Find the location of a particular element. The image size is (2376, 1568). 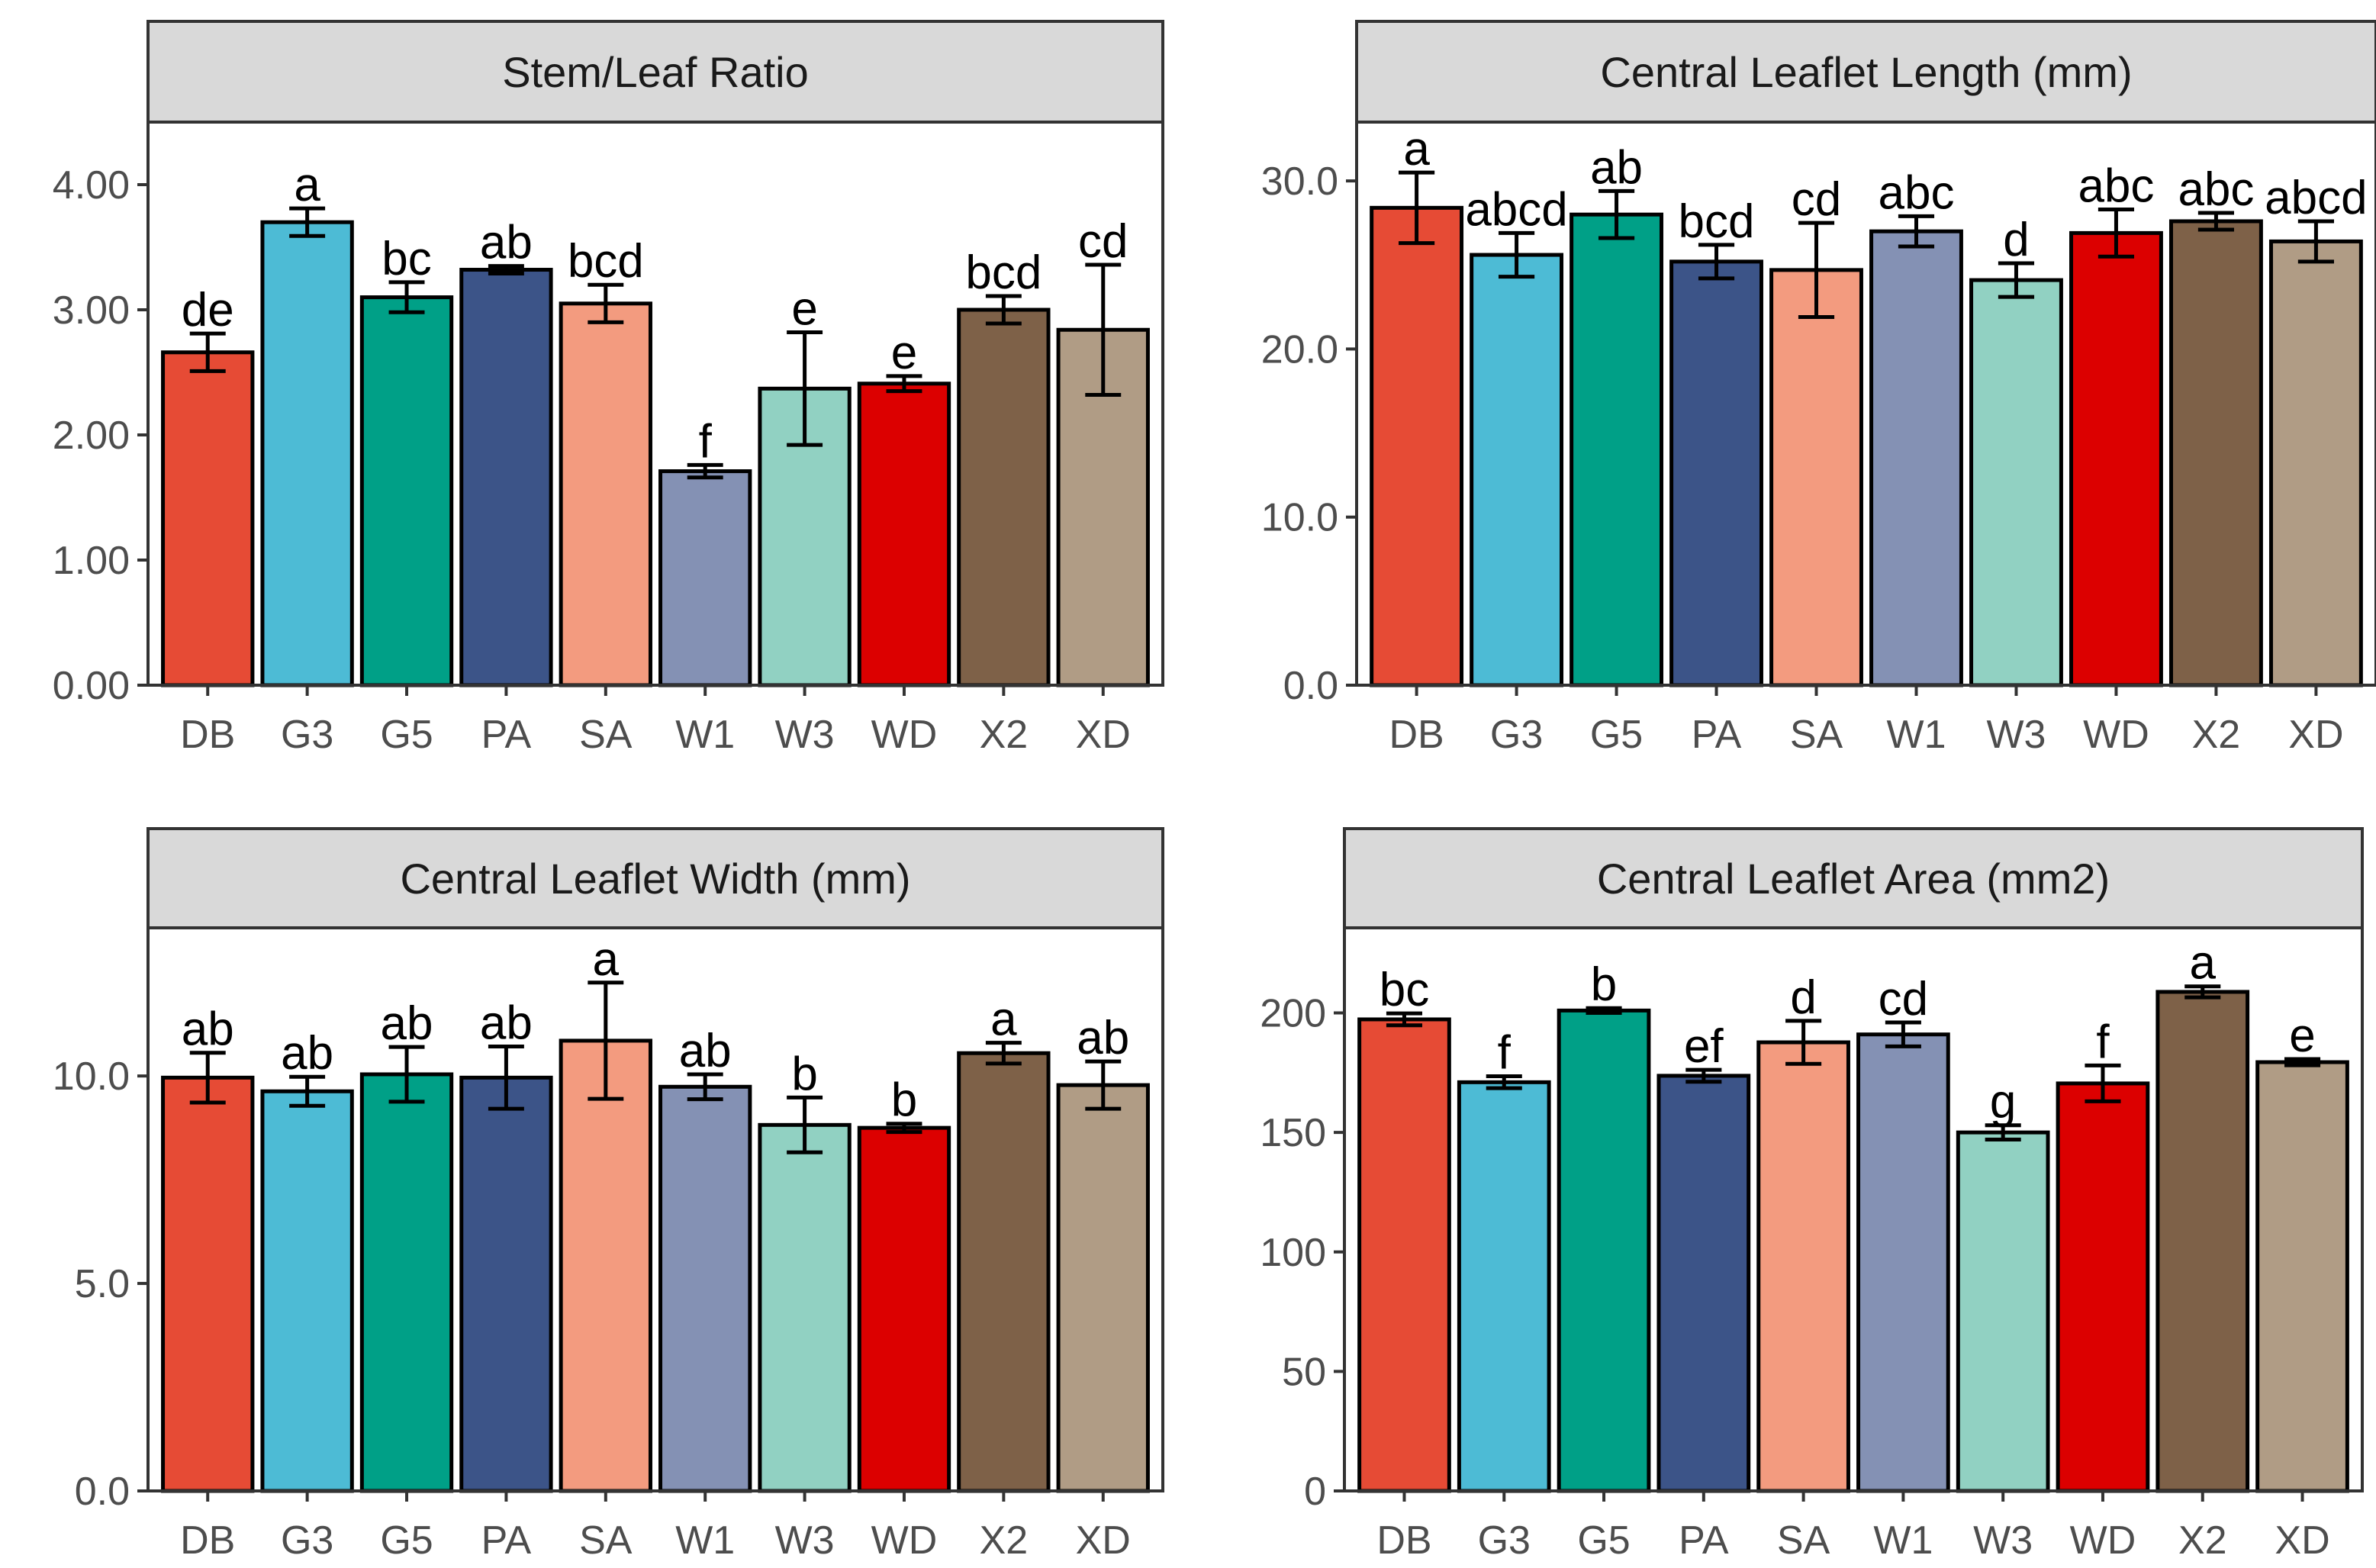

significance-letter: f is located at coordinates (706, 442).